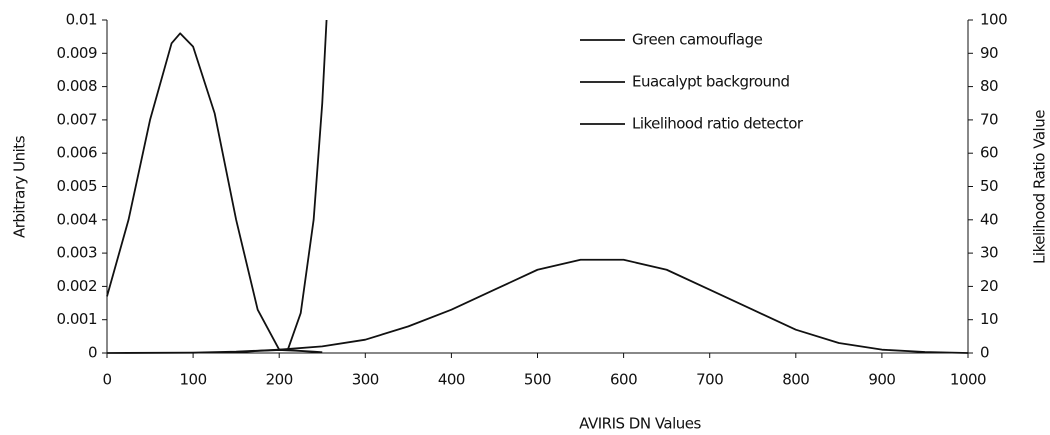 Image resolution: width=1050 pixels, height=435 pixels. What do you see at coordinates (106, 380) in the screenshot?
I see `x-tick-label: 0` at bounding box center [106, 380].